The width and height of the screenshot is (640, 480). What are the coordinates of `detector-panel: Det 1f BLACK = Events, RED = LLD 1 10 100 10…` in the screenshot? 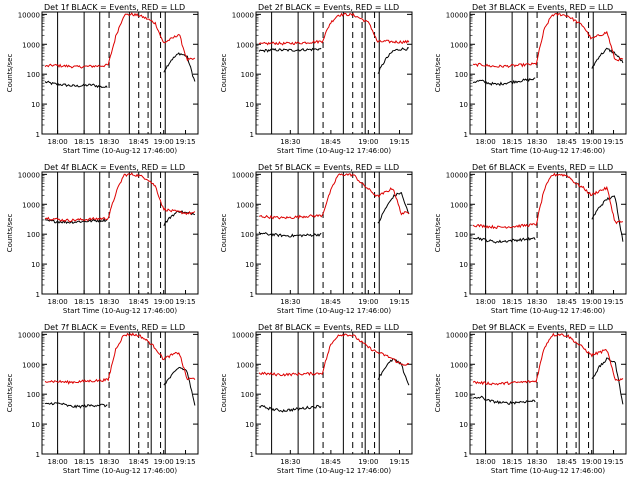 It's located at (102, 79).